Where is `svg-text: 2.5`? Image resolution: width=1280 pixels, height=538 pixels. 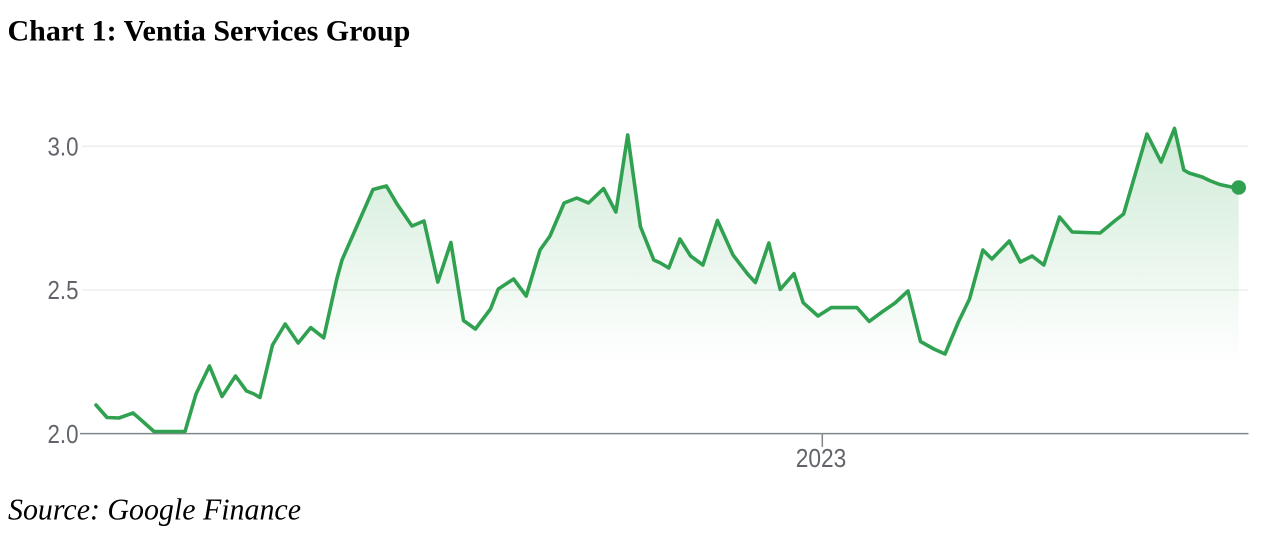
svg-text: 2.5 is located at coordinates (63, 290).